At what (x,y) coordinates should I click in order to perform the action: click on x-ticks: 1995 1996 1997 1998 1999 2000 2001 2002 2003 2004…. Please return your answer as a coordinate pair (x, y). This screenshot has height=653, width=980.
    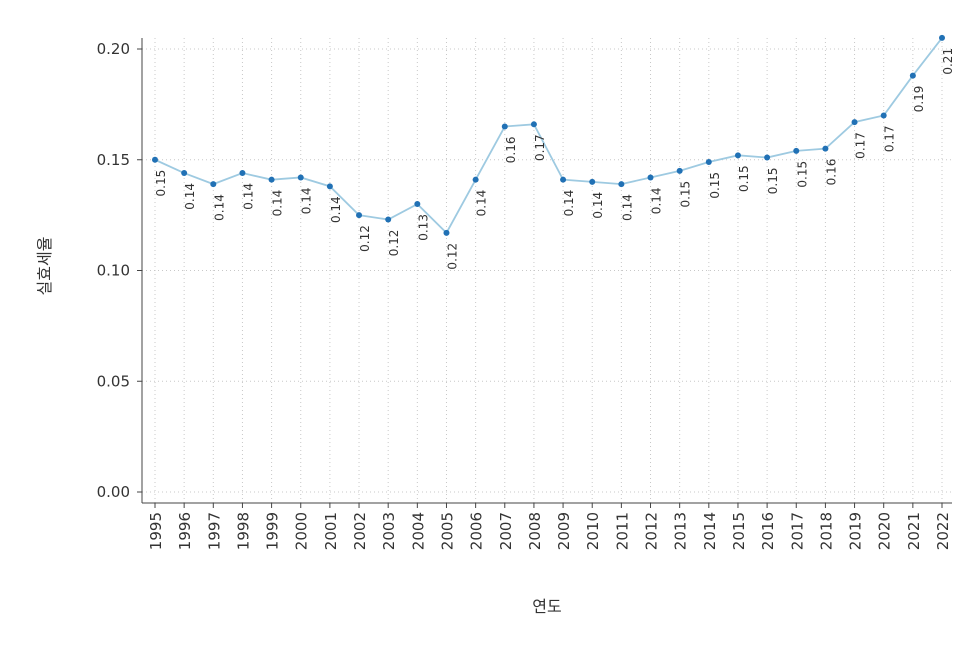
    Looking at the image, I should click on (549, 526).